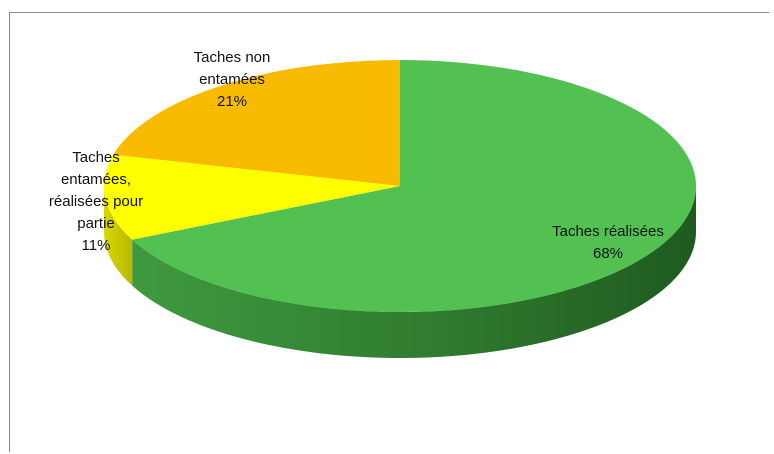 This screenshot has height=454, width=774. Describe the element at coordinates (96, 245) in the screenshot. I see `slice-1-percent: 11%` at that location.